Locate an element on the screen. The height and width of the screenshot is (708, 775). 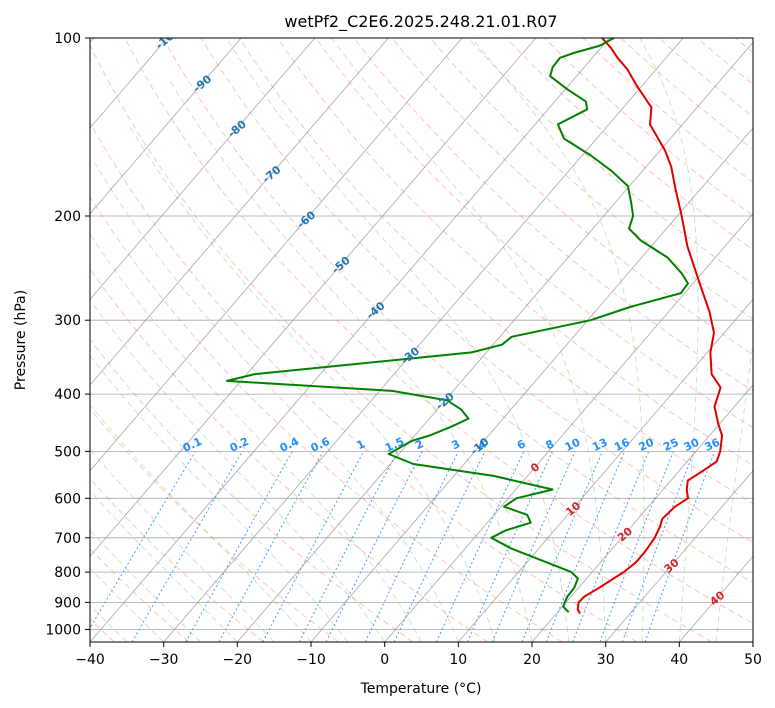
x-tick-label: 30 is located at coordinates (606, 660).